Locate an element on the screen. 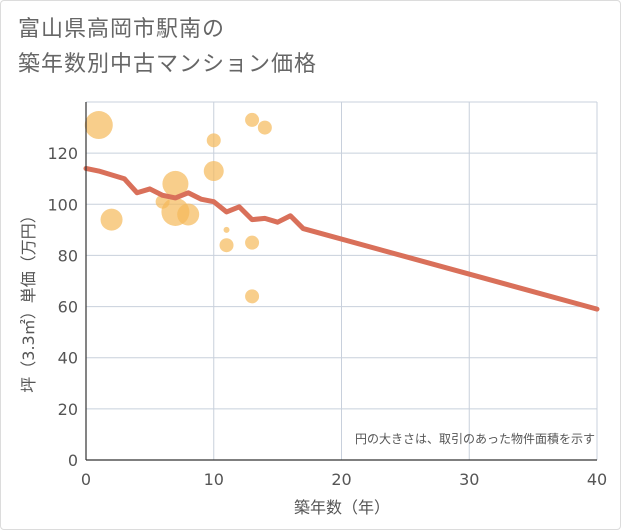  y-tick-label: 40 is located at coordinates (68, 358).